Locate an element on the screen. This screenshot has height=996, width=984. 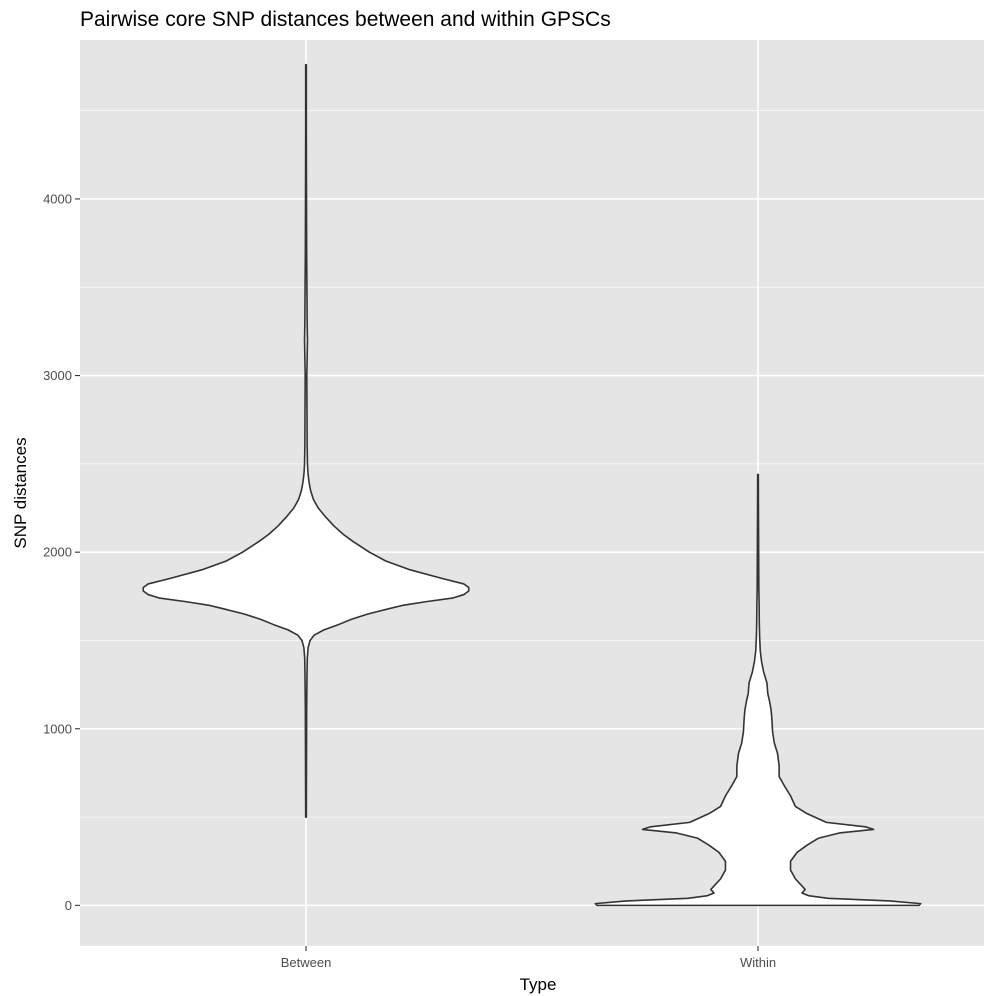
y-axis-ticks: 0 1000 2000 3000 4000 is located at coordinates (61, 552).